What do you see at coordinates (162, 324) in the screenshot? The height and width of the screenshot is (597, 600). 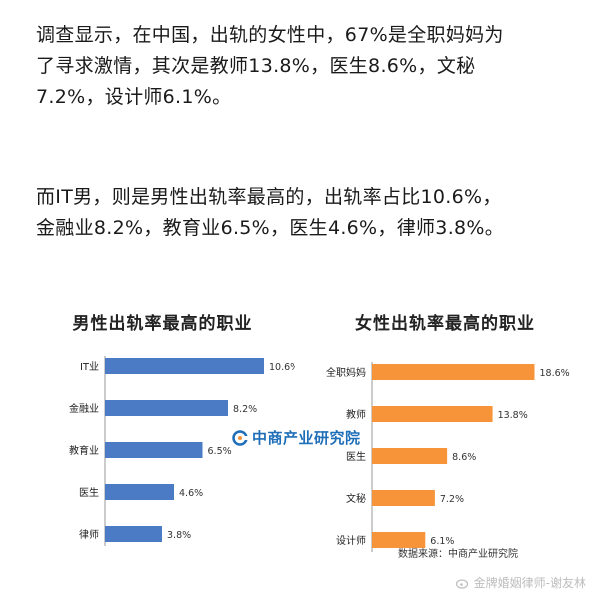 I see `chart-title: 男性出轨率最高的职业` at bounding box center [162, 324].